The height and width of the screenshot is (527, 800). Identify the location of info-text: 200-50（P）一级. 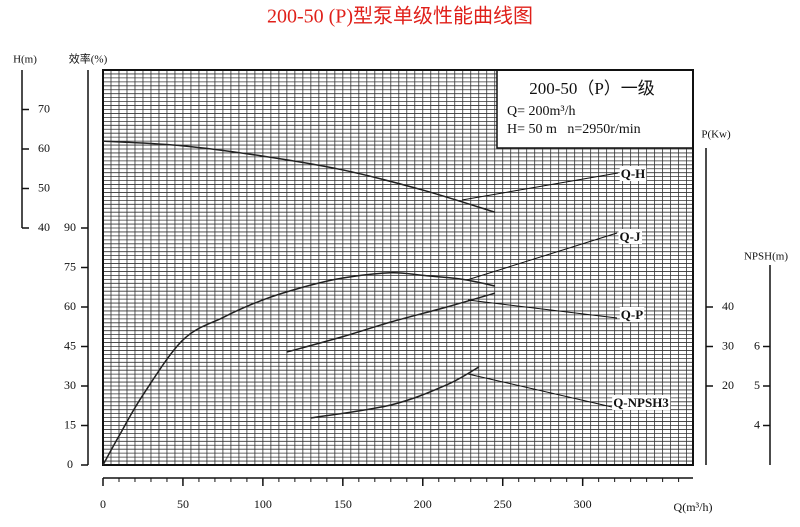
(592, 88).